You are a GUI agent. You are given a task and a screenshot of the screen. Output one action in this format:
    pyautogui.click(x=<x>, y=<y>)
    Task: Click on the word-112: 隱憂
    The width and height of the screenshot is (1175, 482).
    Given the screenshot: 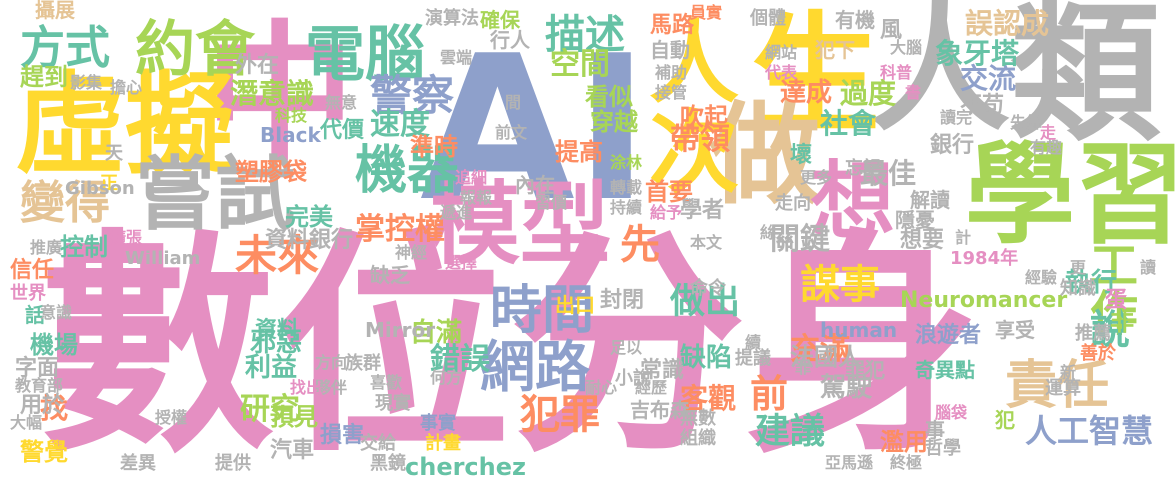 What is the action you would take?
    pyautogui.click(x=915, y=220)
    